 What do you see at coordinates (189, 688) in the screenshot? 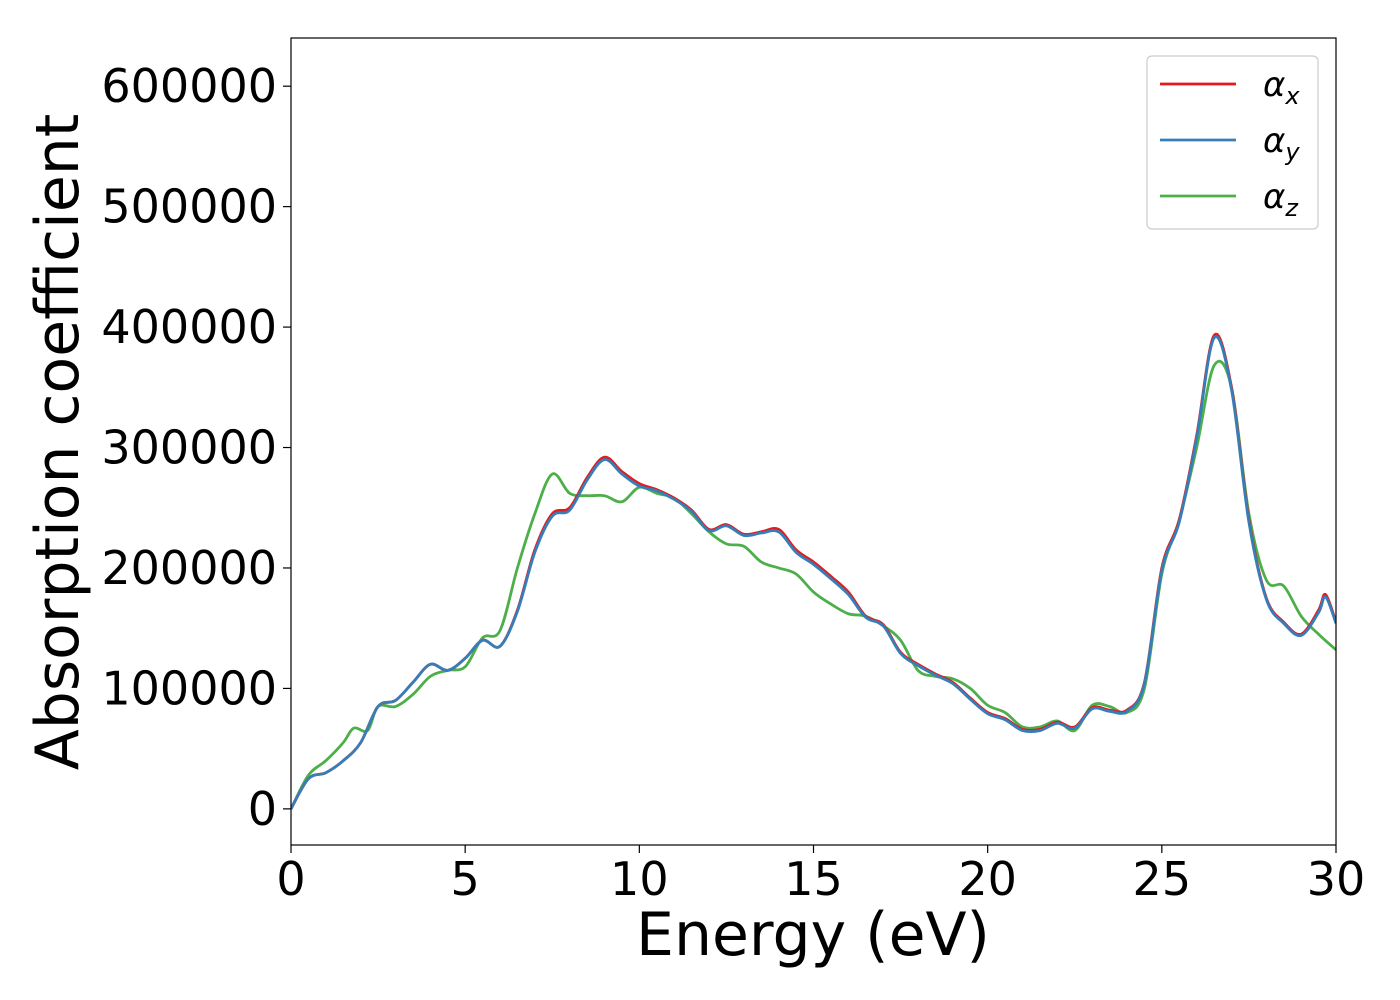
I see `y-tick-label: 100000` at bounding box center [189, 688].